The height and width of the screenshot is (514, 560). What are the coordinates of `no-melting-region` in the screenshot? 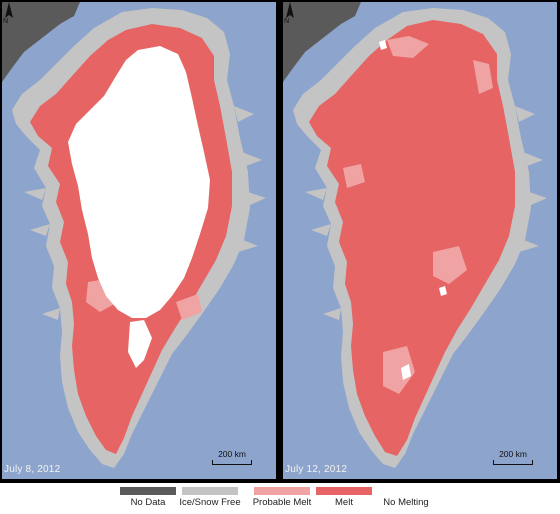 It's located at (139, 182).